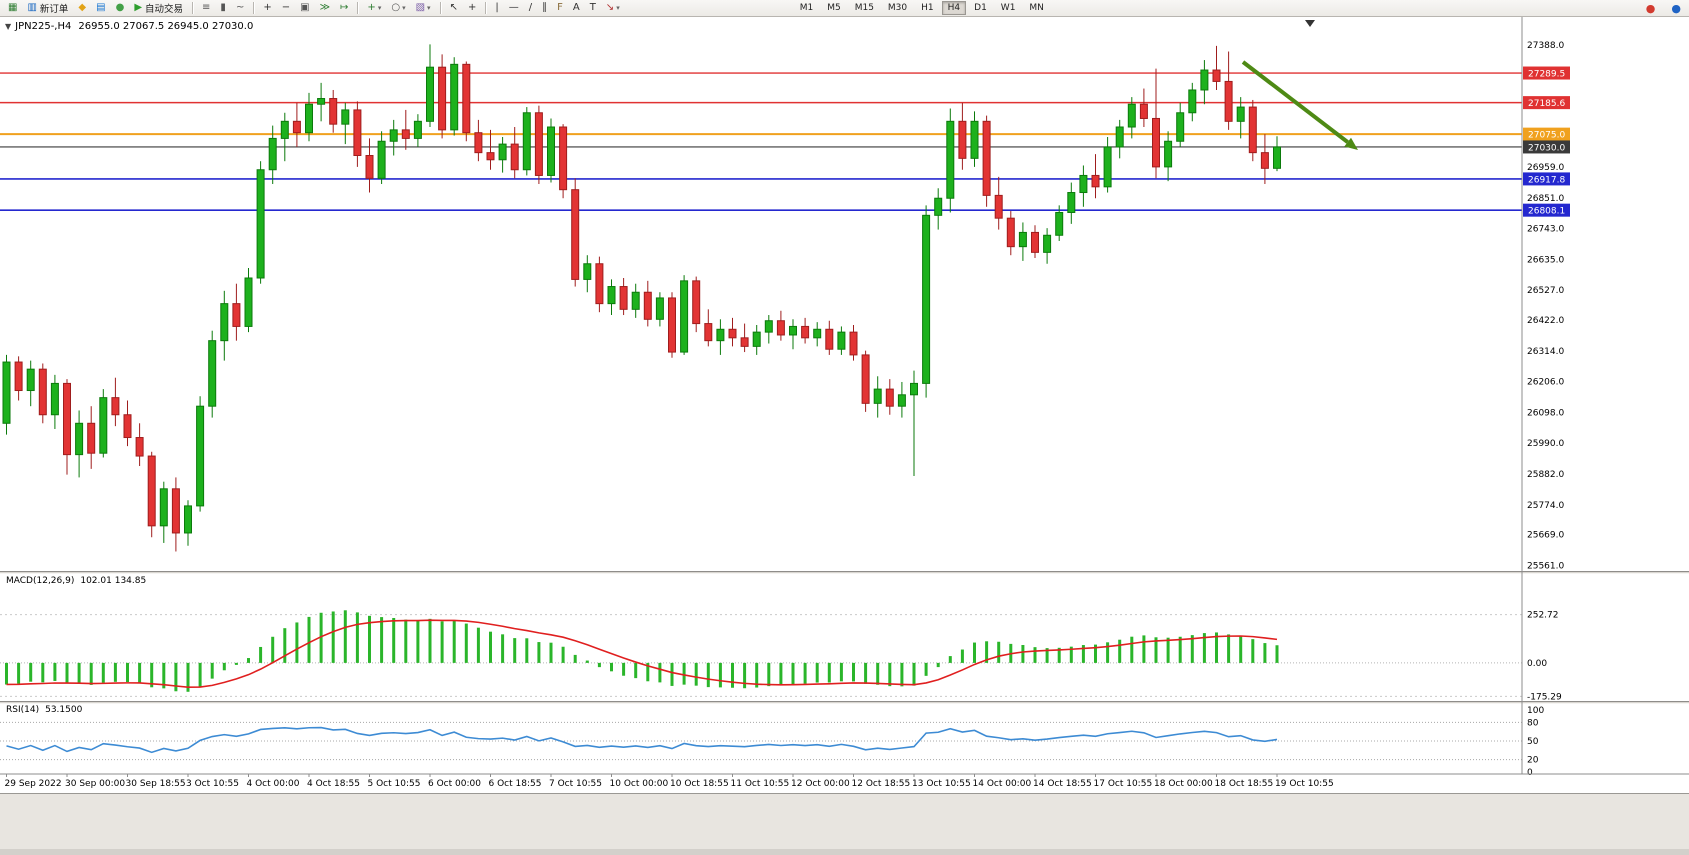 Image resolution: width=1689 pixels, height=855 pixels. I want to click on bar-chart-icon: ≡, so click(206, 7).